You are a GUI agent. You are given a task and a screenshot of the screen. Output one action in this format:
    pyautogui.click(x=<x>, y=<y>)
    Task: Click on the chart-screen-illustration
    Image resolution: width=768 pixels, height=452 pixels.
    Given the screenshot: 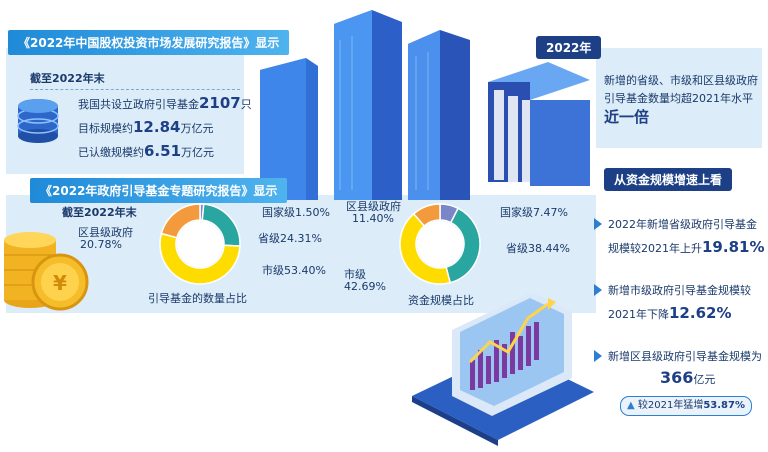 What is the action you would take?
    pyautogui.click(x=503, y=369)
    